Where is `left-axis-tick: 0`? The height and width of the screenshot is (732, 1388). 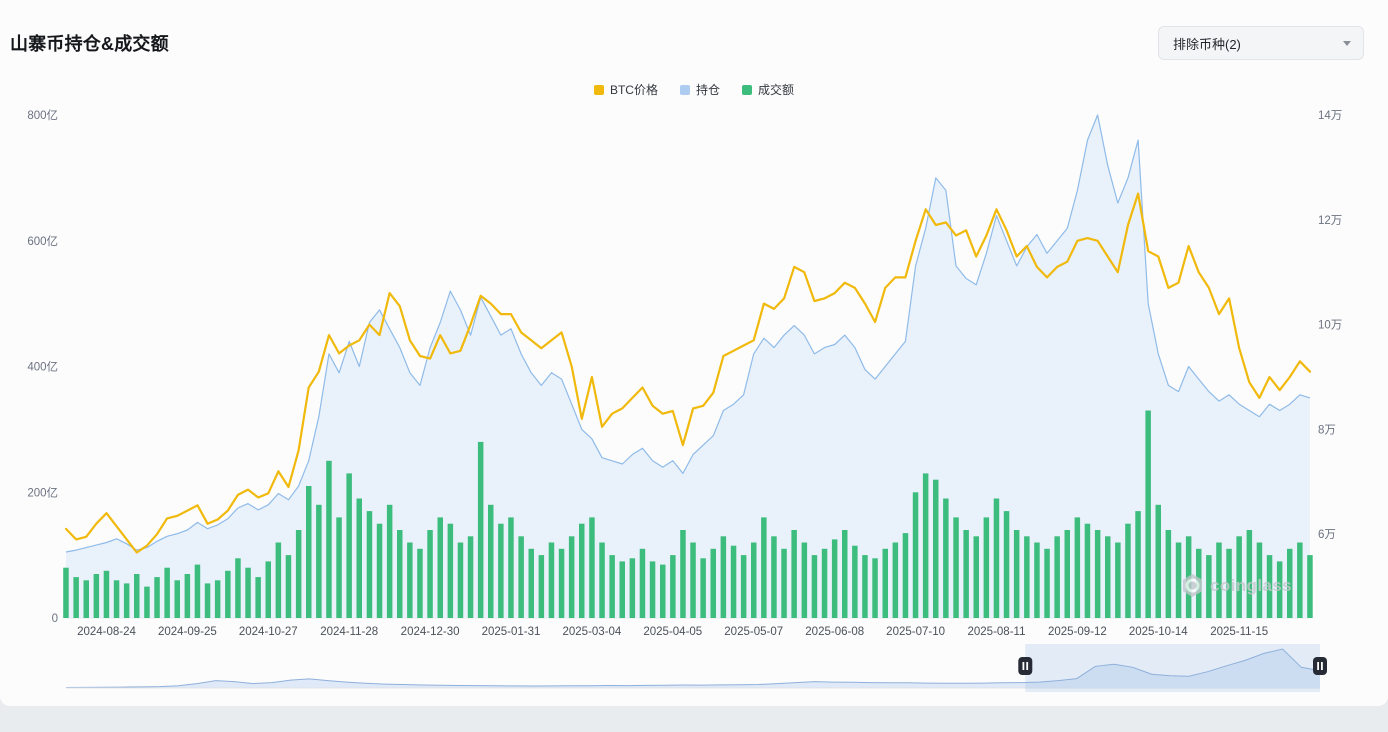
left-axis-tick: 0 is located at coordinates (55, 619).